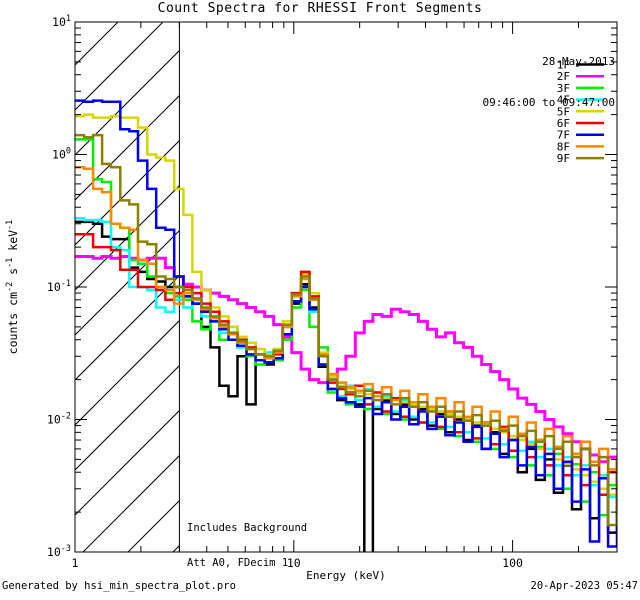 This screenshot has height=600, width=640. Describe the element at coordinates (563, 123) in the screenshot. I see `legend-label-6F: 6F` at that location.